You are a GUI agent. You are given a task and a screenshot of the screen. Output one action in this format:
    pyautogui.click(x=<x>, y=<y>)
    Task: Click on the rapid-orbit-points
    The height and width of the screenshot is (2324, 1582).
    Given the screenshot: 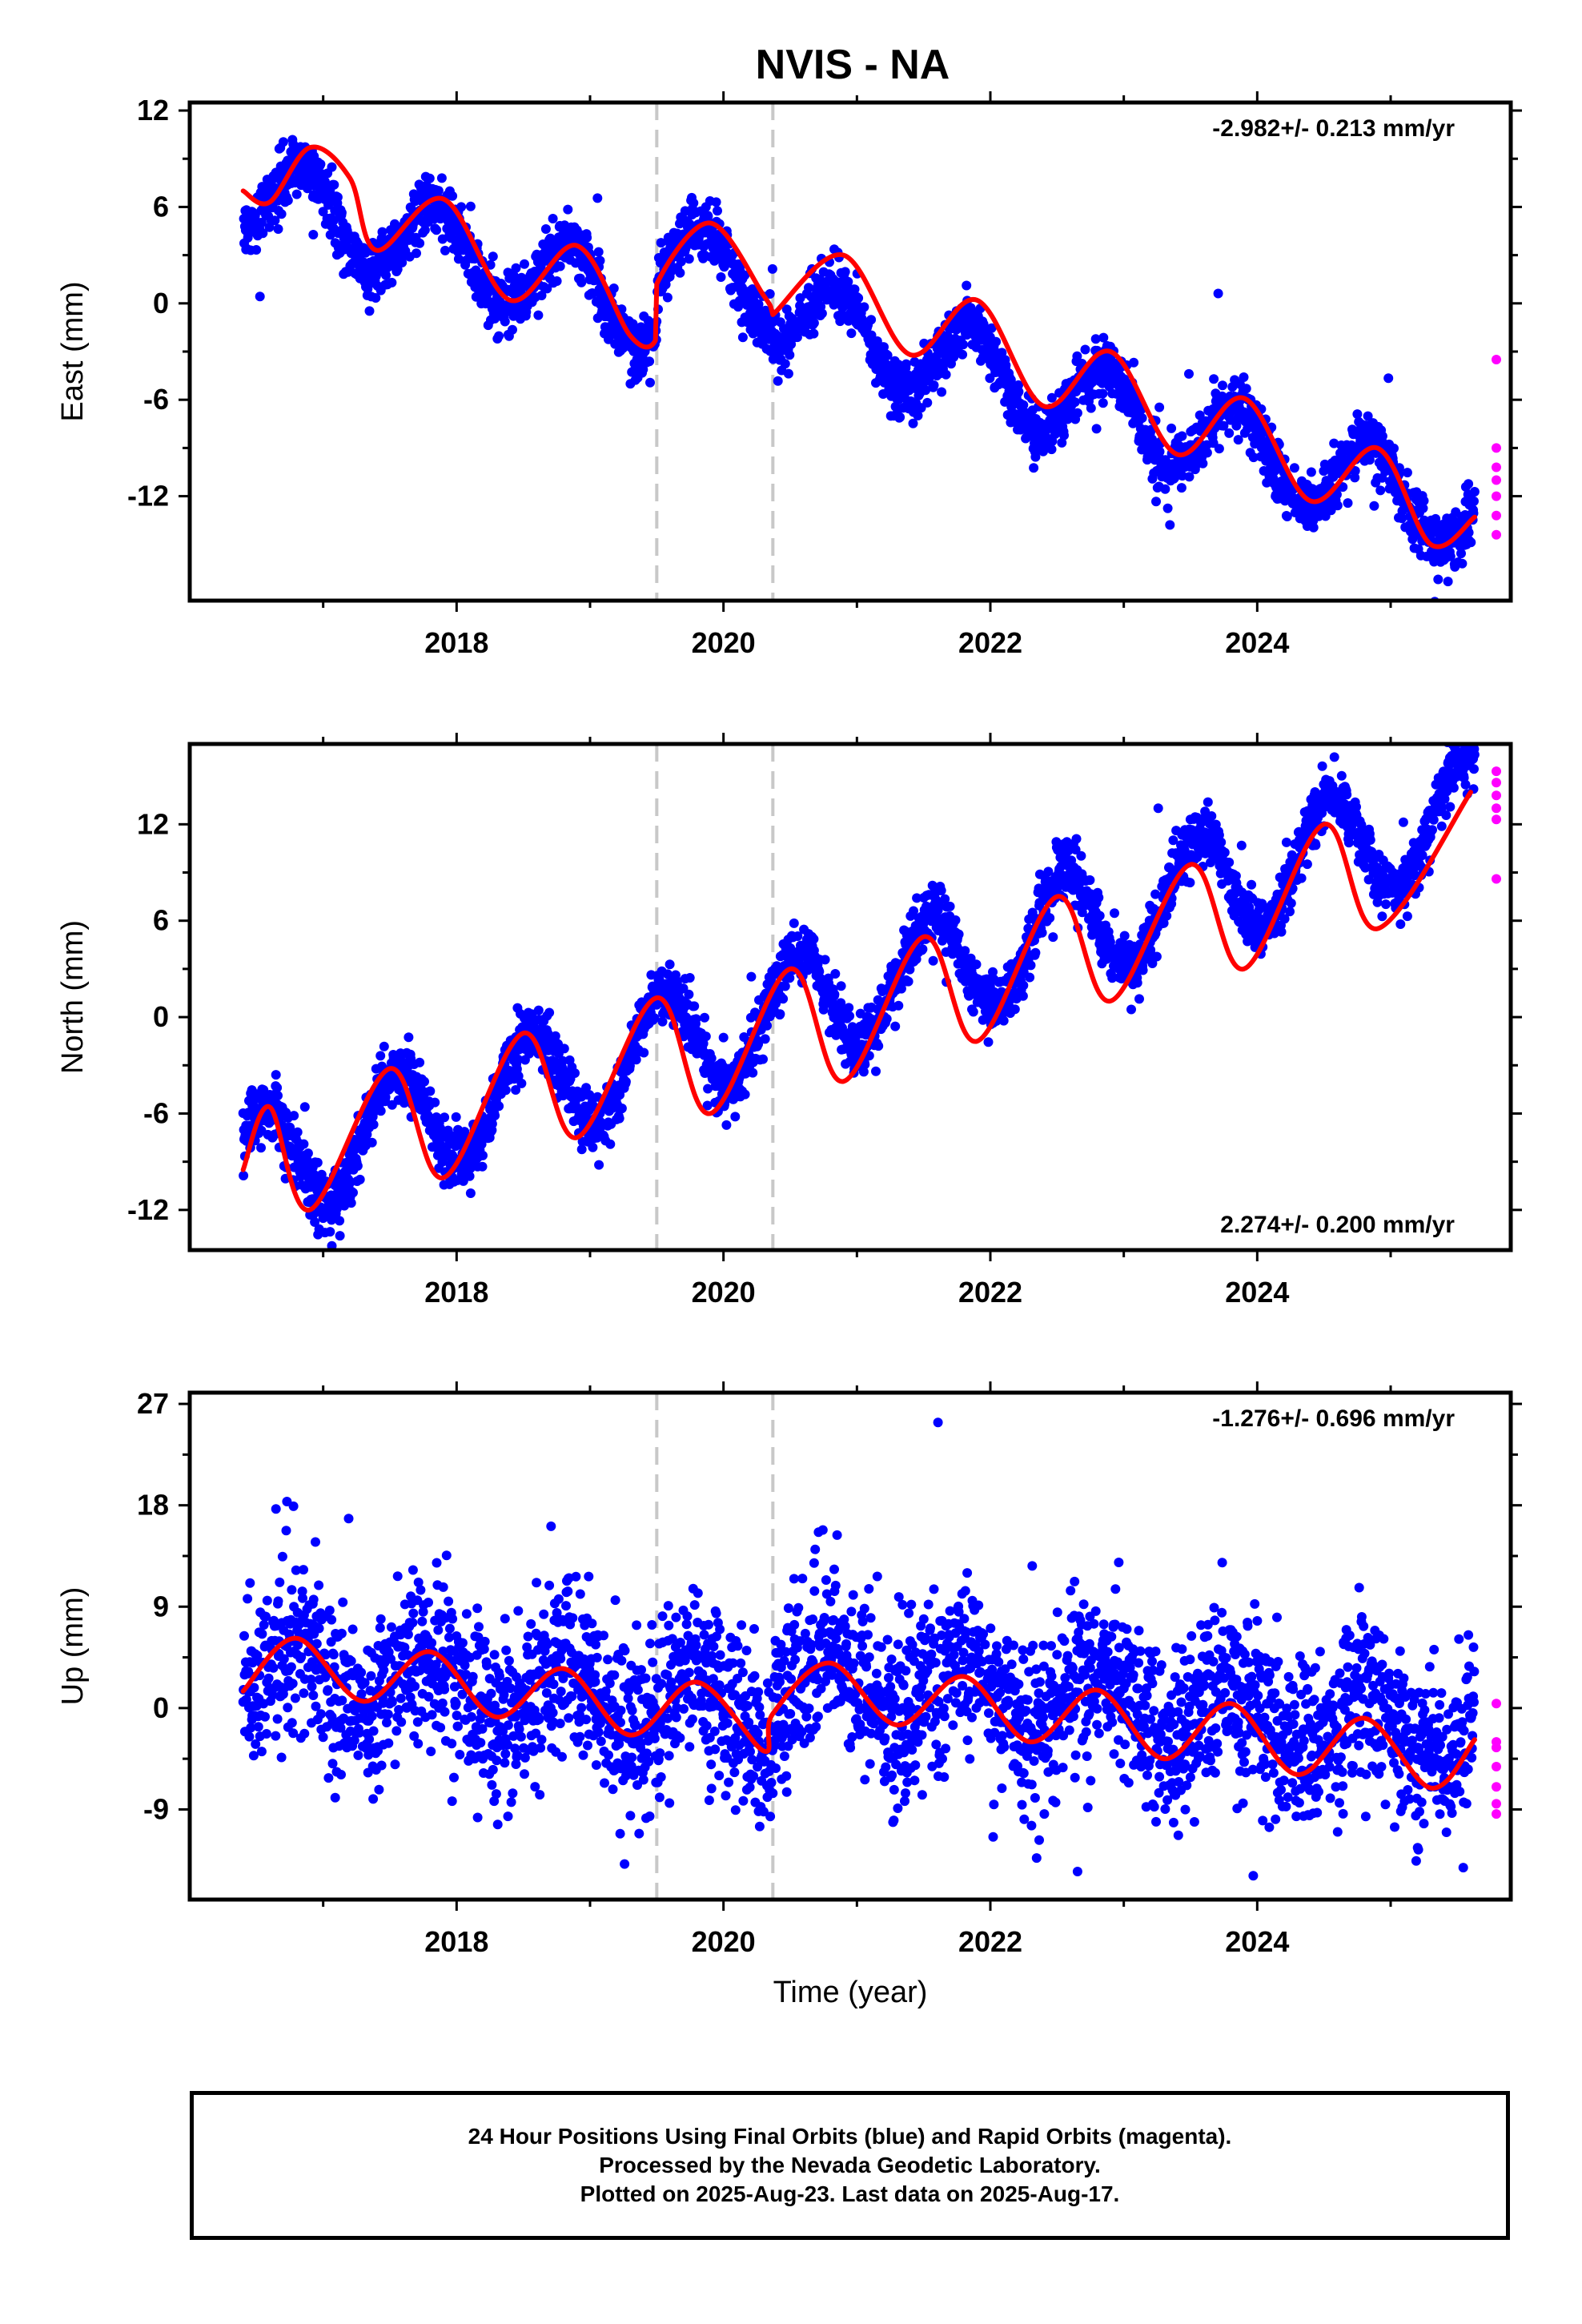 What is the action you would take?
    pyautogui.click(x=1496, y=447)
    